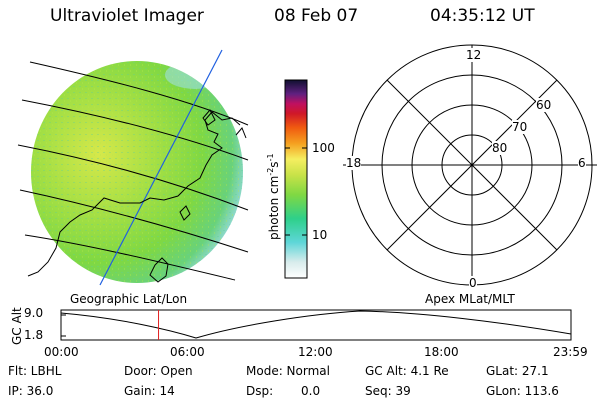 This screenshot has width=600, height=400. I want to click on ip-info: IP: 36.0, so click(31, 391).